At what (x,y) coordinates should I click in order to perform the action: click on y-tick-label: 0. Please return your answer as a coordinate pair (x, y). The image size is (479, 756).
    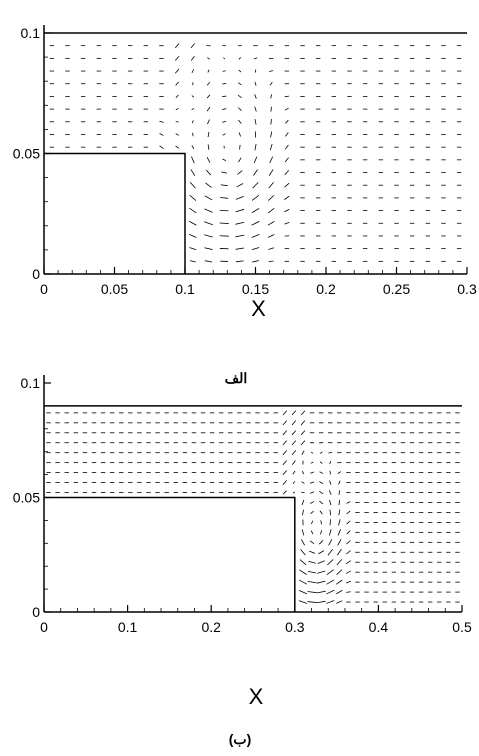
    Looking at the image, I should click on (36, 612).